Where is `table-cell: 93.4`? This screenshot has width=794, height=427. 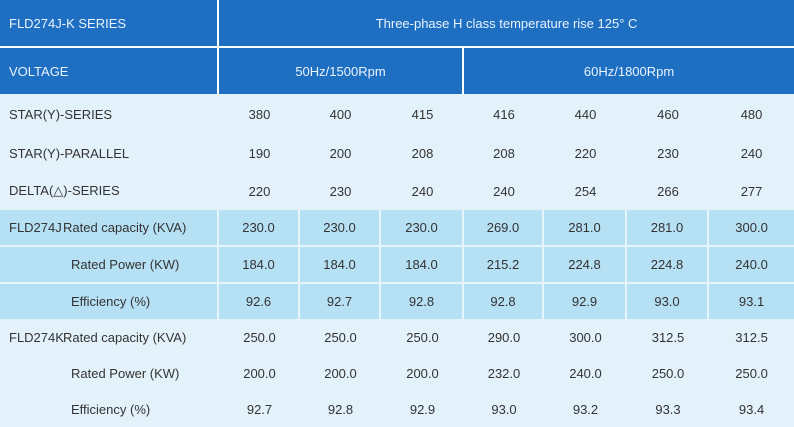 table-cell: 93.4 is located at coordinates (751, 409).